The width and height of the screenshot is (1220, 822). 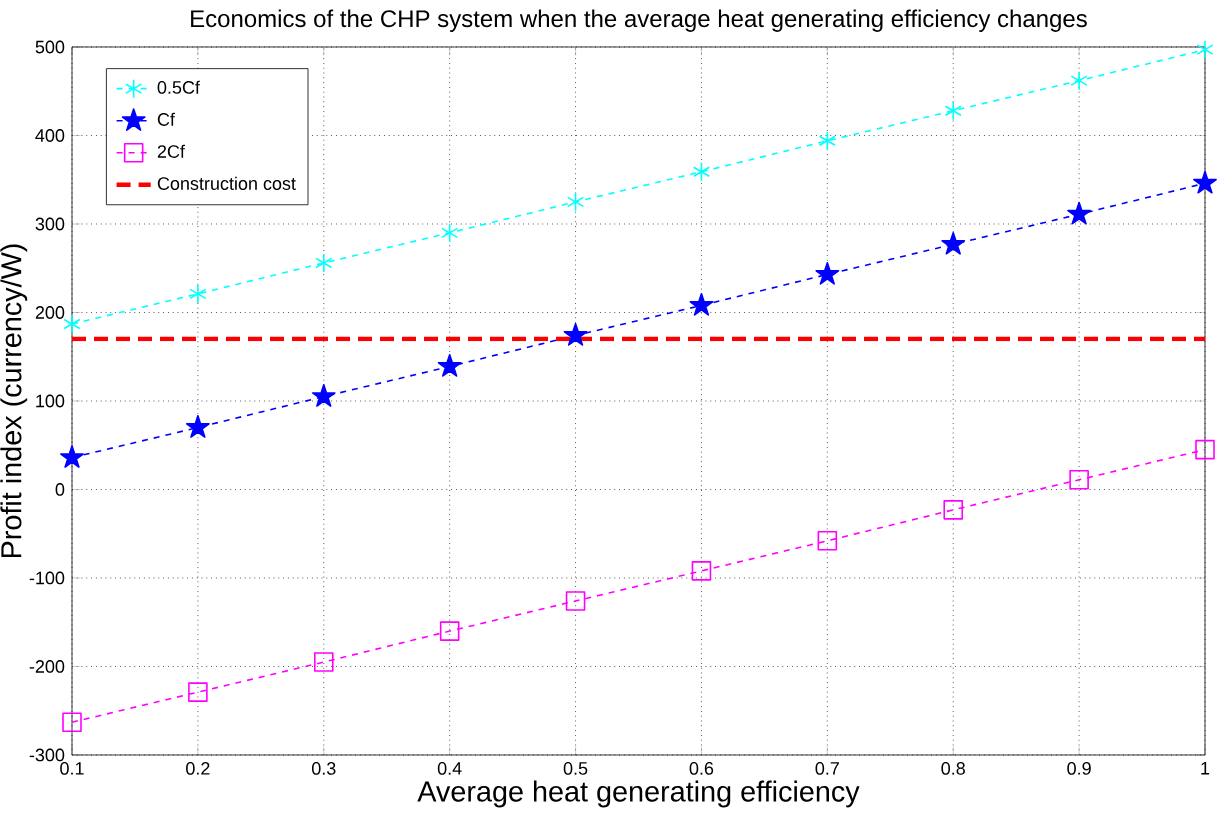 What do you see at coordinates (72, 768) in the screenshot?
I see `x-tick-label: 0.1` at bounding box center [72, 768].